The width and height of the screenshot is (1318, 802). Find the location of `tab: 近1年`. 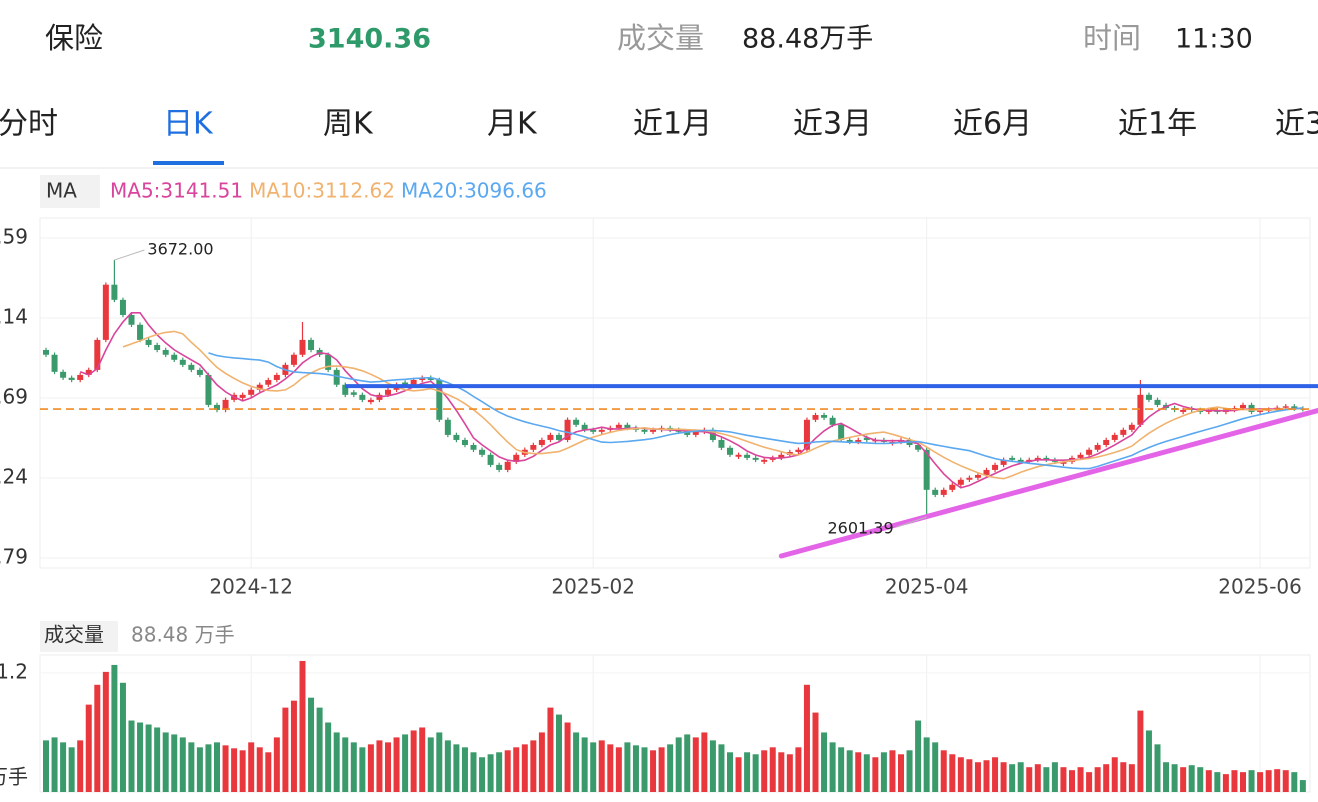

tab: 近1年 is located at coordinates (1157, 124).